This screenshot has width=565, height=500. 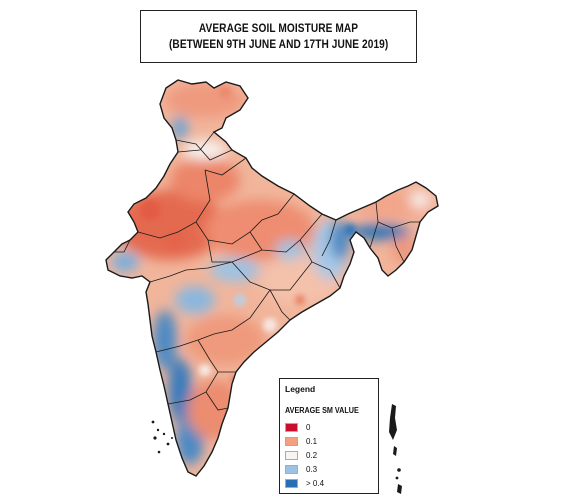 What do you see at coordinates (278, 44) in the screenshot?
I see `map-subtitle: (BETWEEN 9TH JUNE AND 17TH JUNE 2019)` at bounding box center [278, 44].